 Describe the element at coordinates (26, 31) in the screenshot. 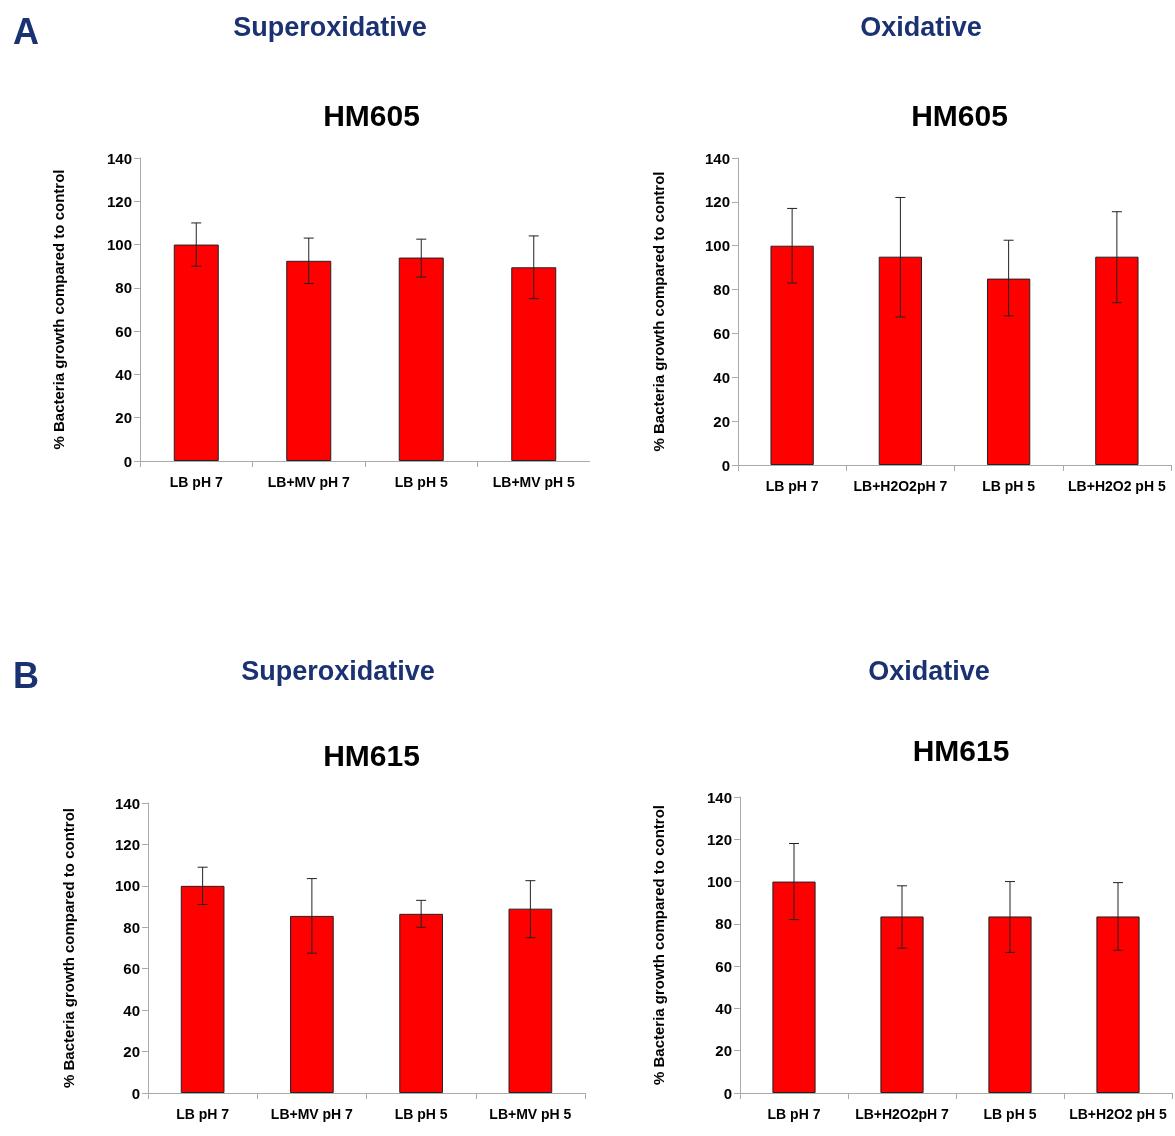

I see `text: A` at that location.